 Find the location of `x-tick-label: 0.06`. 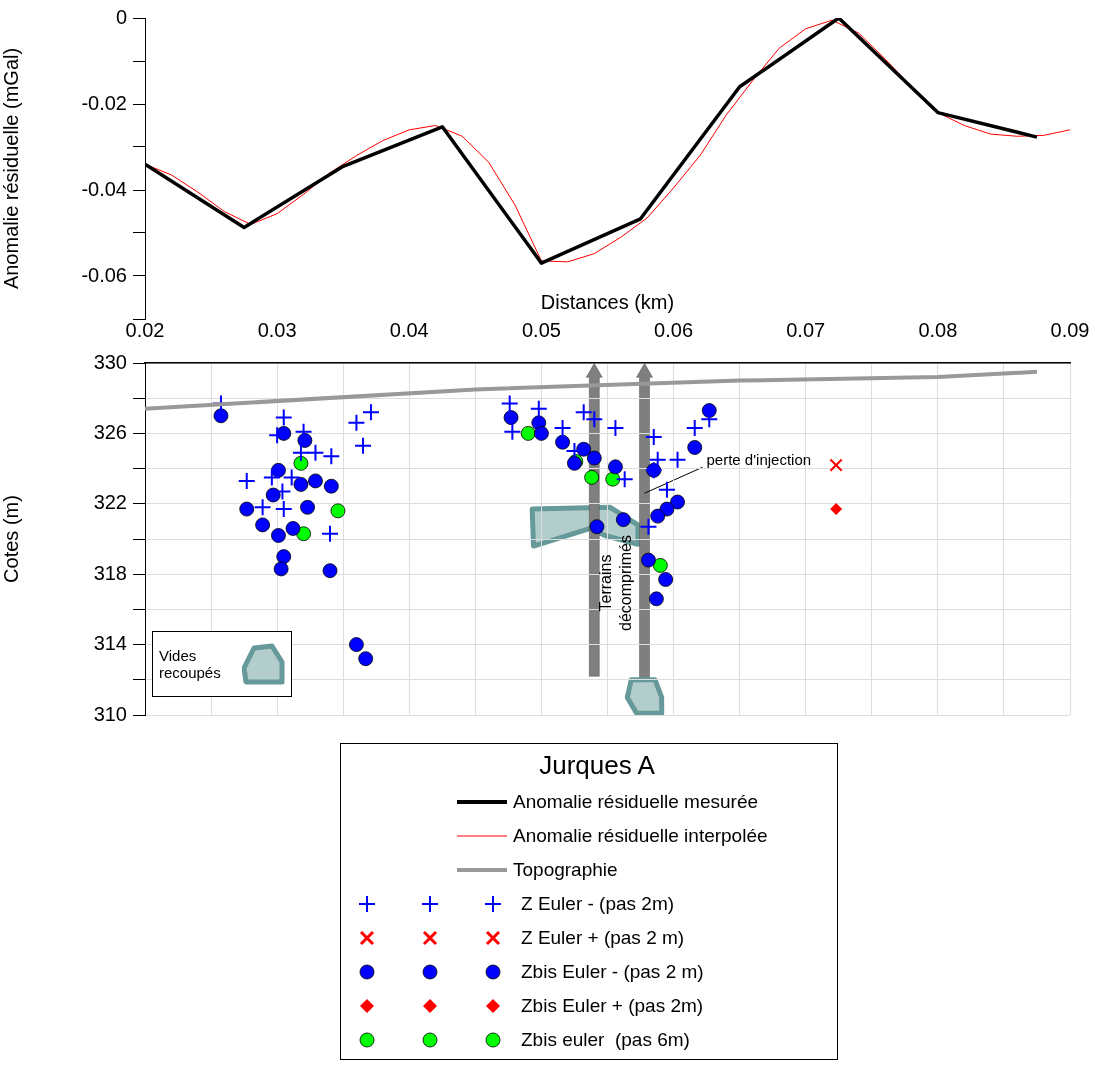

x-tick-label: 0.06 is located at coordinates (674, 329).